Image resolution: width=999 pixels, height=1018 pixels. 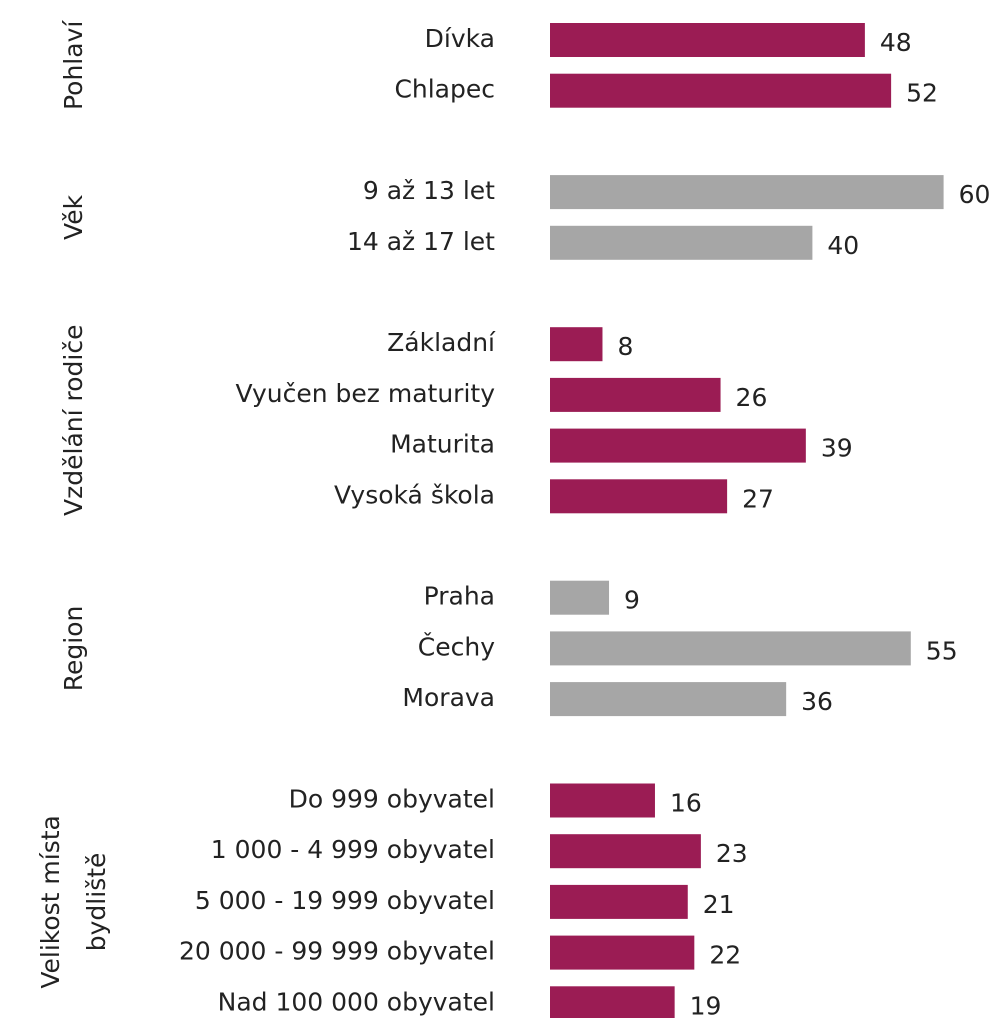 I want to click on value-label: 9, so click(x=632, y=600).